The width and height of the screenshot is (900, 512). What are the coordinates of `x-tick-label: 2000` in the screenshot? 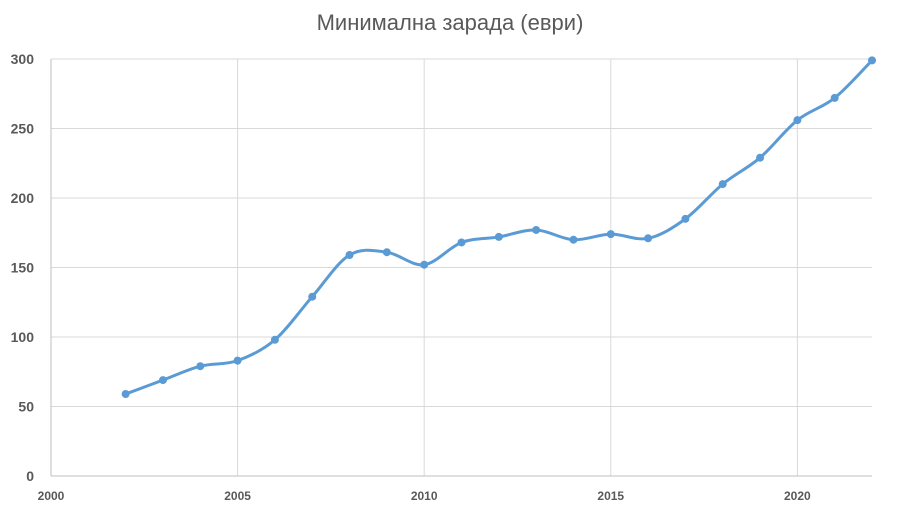 It's located at (51, 496).